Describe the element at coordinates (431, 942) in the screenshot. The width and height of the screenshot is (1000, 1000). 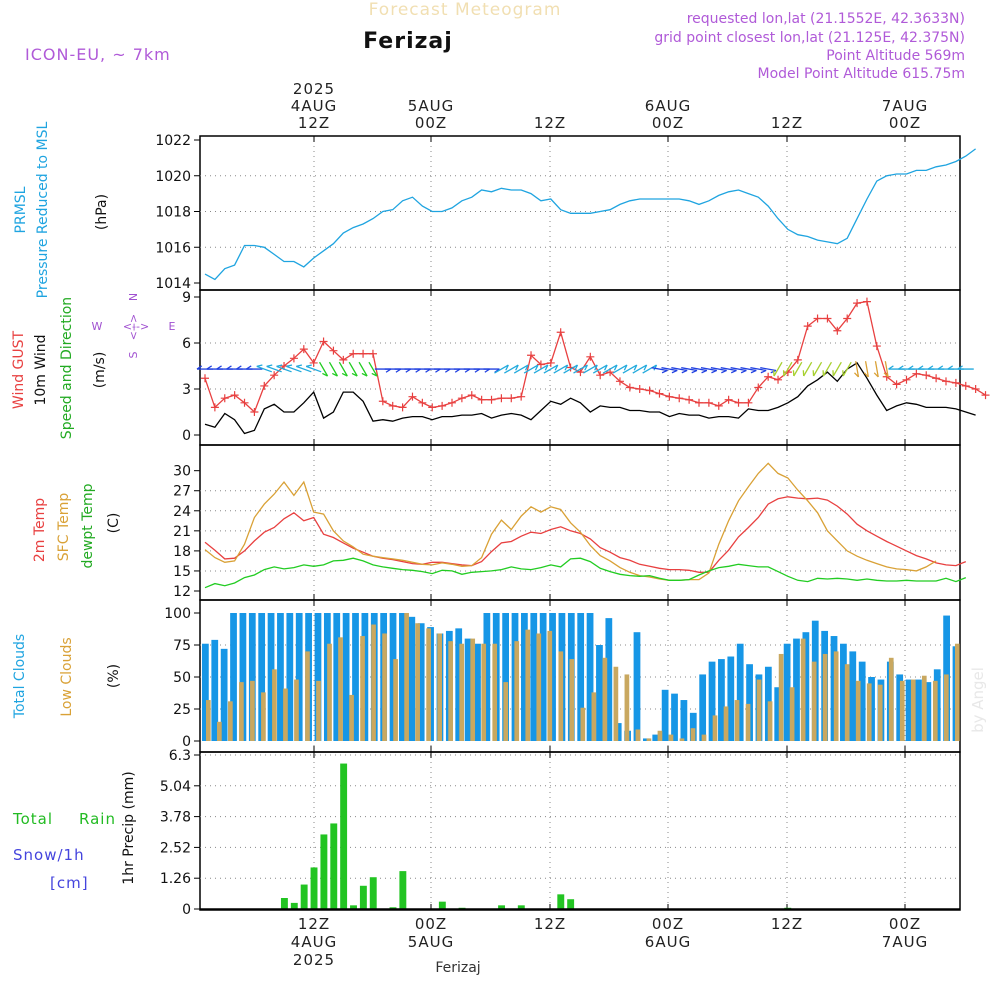
I see `bottom-axis-label: 5AUG` at that location.